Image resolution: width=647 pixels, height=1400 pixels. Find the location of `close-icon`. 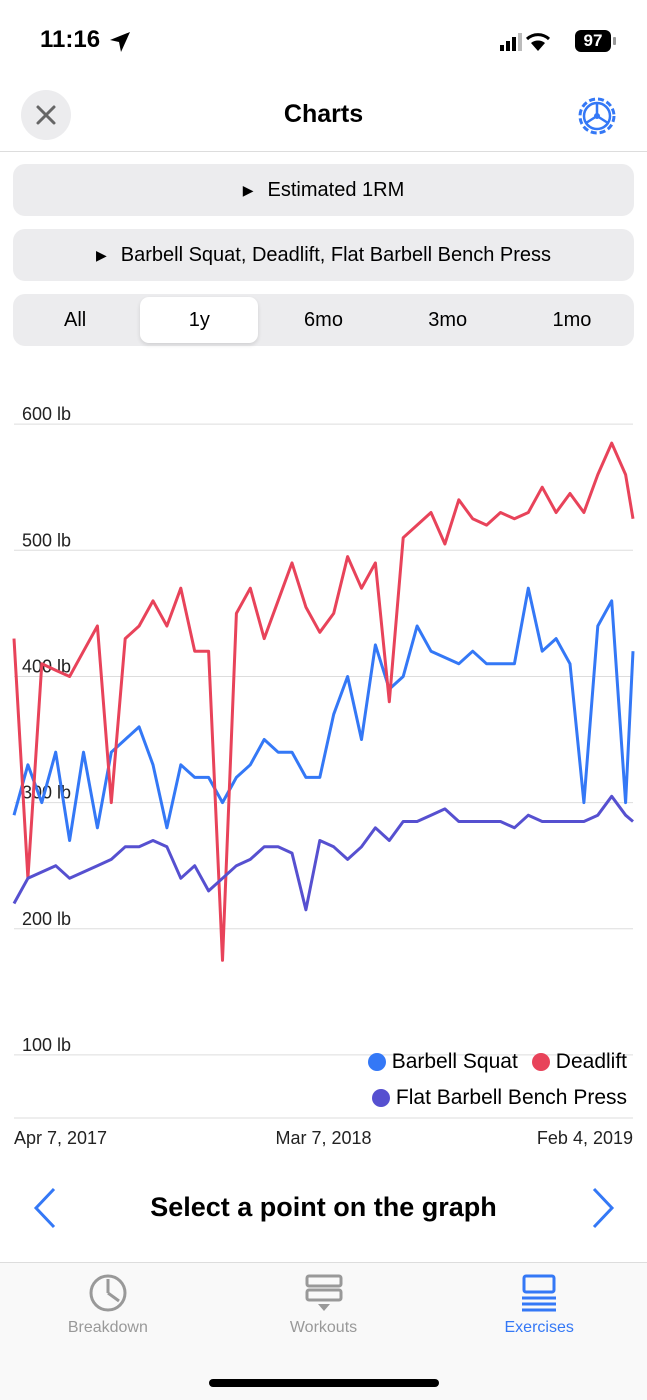

close-icon is located at coordinates (46, 115).